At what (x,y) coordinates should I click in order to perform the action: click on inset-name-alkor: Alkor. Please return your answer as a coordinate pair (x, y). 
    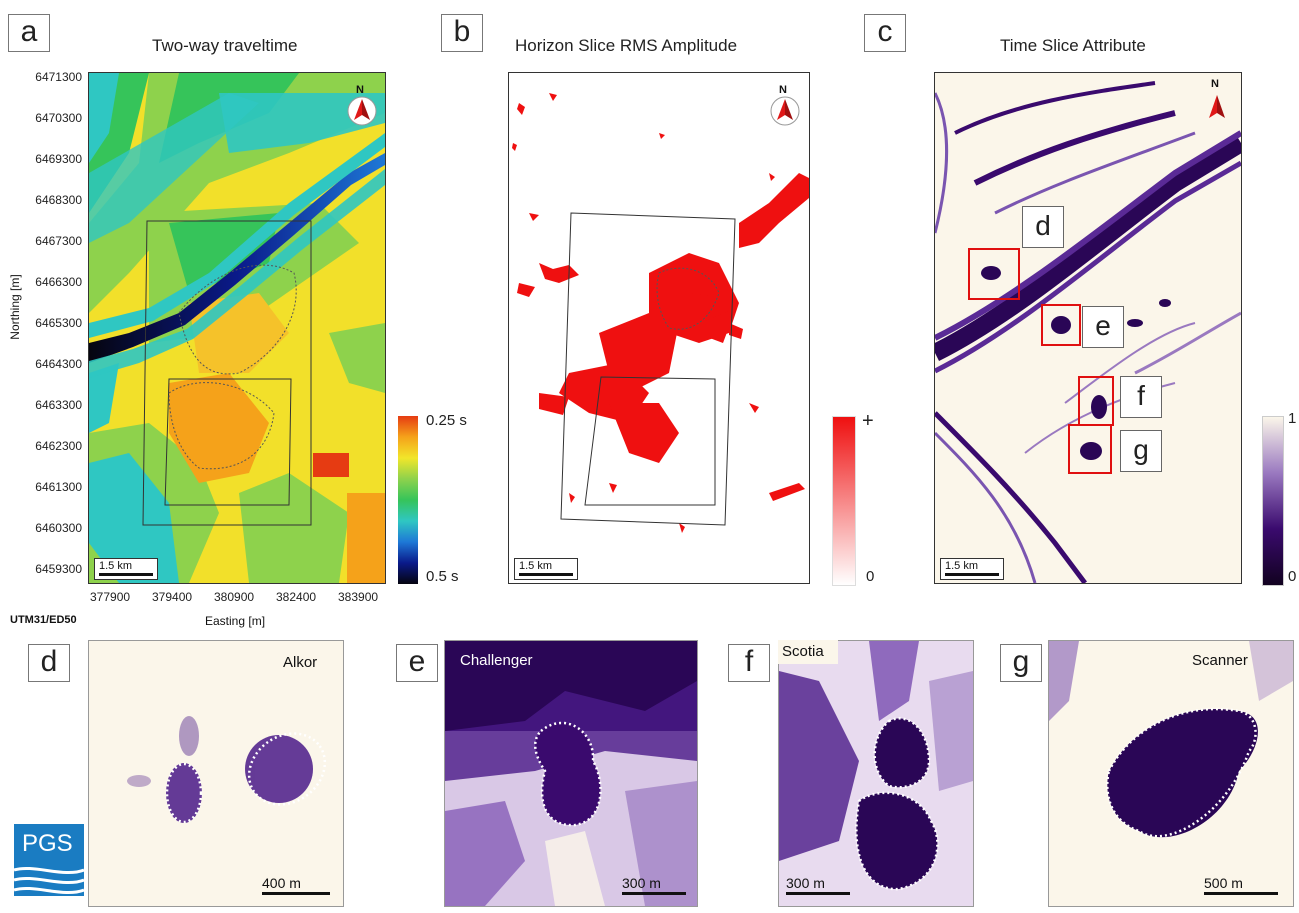
    Looking at the image, I should click on (300, 662).